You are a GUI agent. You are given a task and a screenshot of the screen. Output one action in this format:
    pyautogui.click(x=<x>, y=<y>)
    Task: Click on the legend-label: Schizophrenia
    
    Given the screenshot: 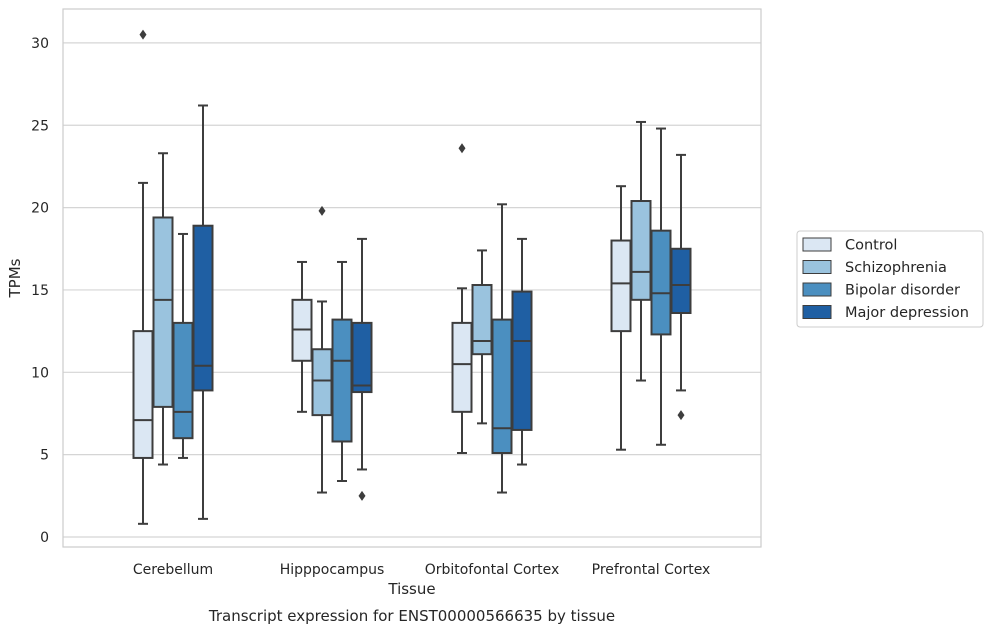 What is the action you would take?
    pyautogui.click(x=896, y=268)
    